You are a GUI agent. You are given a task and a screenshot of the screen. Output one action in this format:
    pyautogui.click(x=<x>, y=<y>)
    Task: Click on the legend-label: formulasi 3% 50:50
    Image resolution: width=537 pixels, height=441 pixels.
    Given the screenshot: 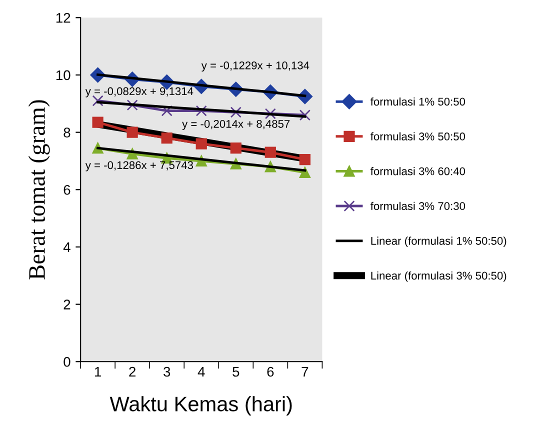 What is the action you would take?
    pyautogui.click(x=418, y=136)
    